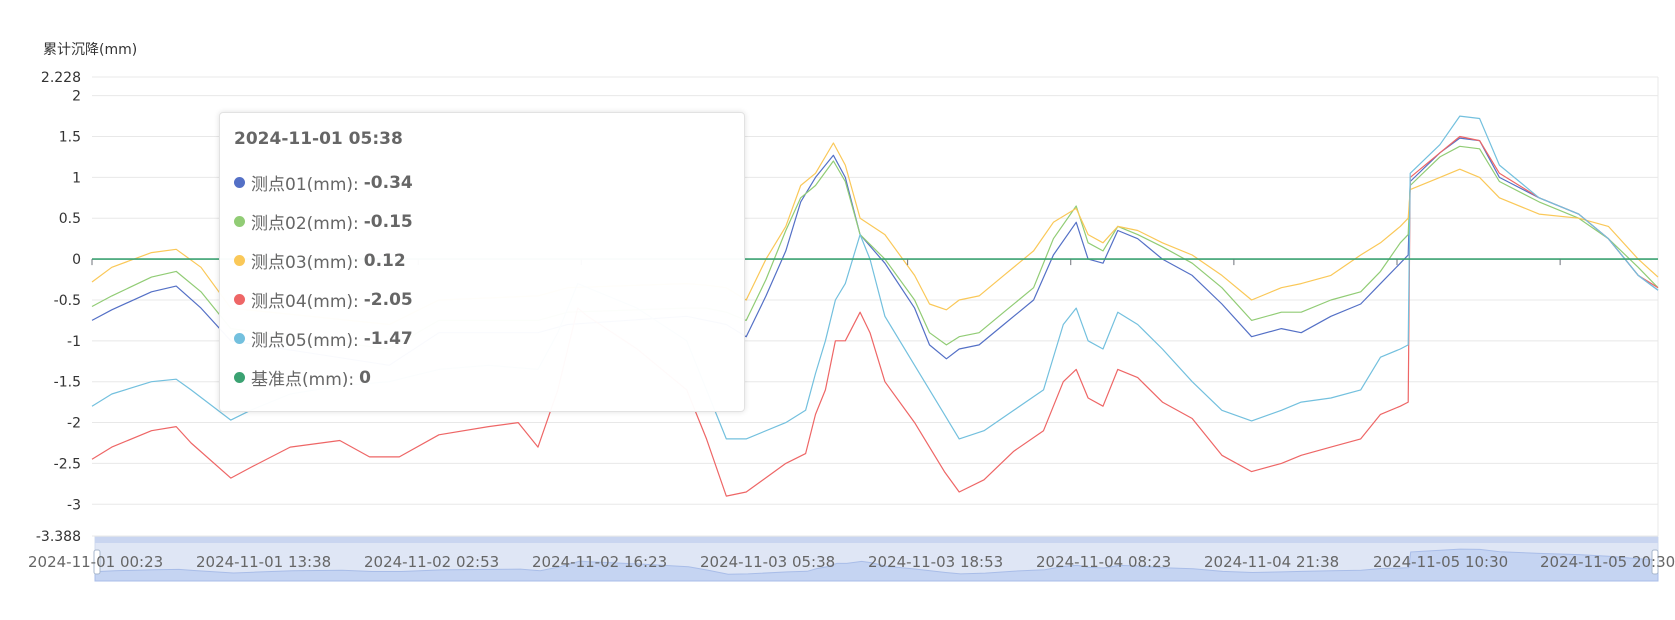 The height and width of the screenshot is (620, 1675). Describe the element at coordinates (58, 537) in the screenshot. I see `y-tick-label: -3.388` at that location.